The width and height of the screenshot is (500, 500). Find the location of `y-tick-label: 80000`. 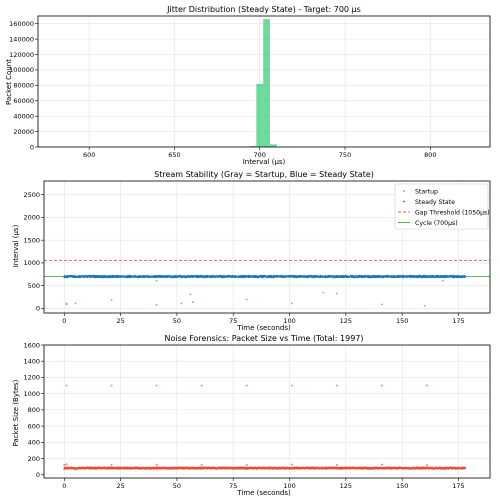

y-tick-label: 80000 is located at coordinates (23, 86).